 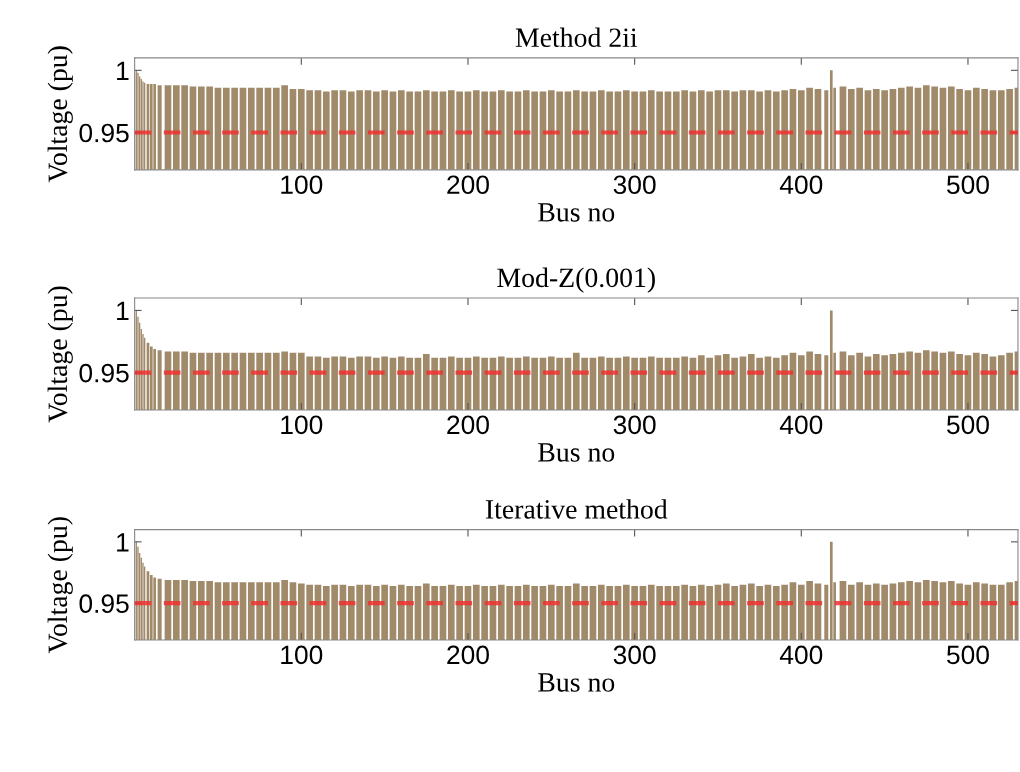 I want to click on chart-title: Iterative method, so click(x=576, y=509).